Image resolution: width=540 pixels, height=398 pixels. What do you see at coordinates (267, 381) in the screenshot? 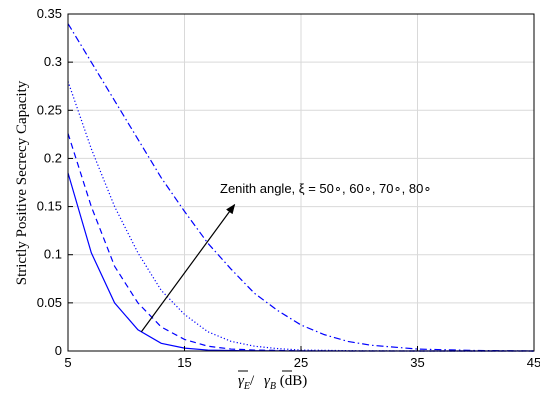
I see `x-label-gamma-b: γ` at bounding box center [267, 381].